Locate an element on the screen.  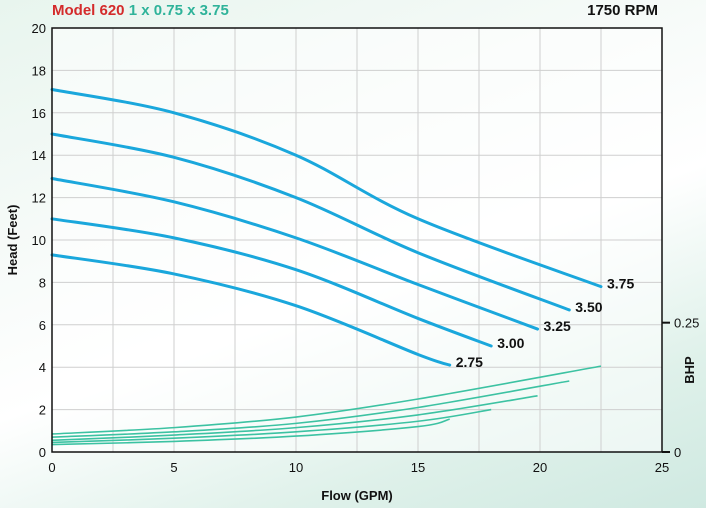
y2-tick-label: 0.25 is located at coordinates (686, 323).